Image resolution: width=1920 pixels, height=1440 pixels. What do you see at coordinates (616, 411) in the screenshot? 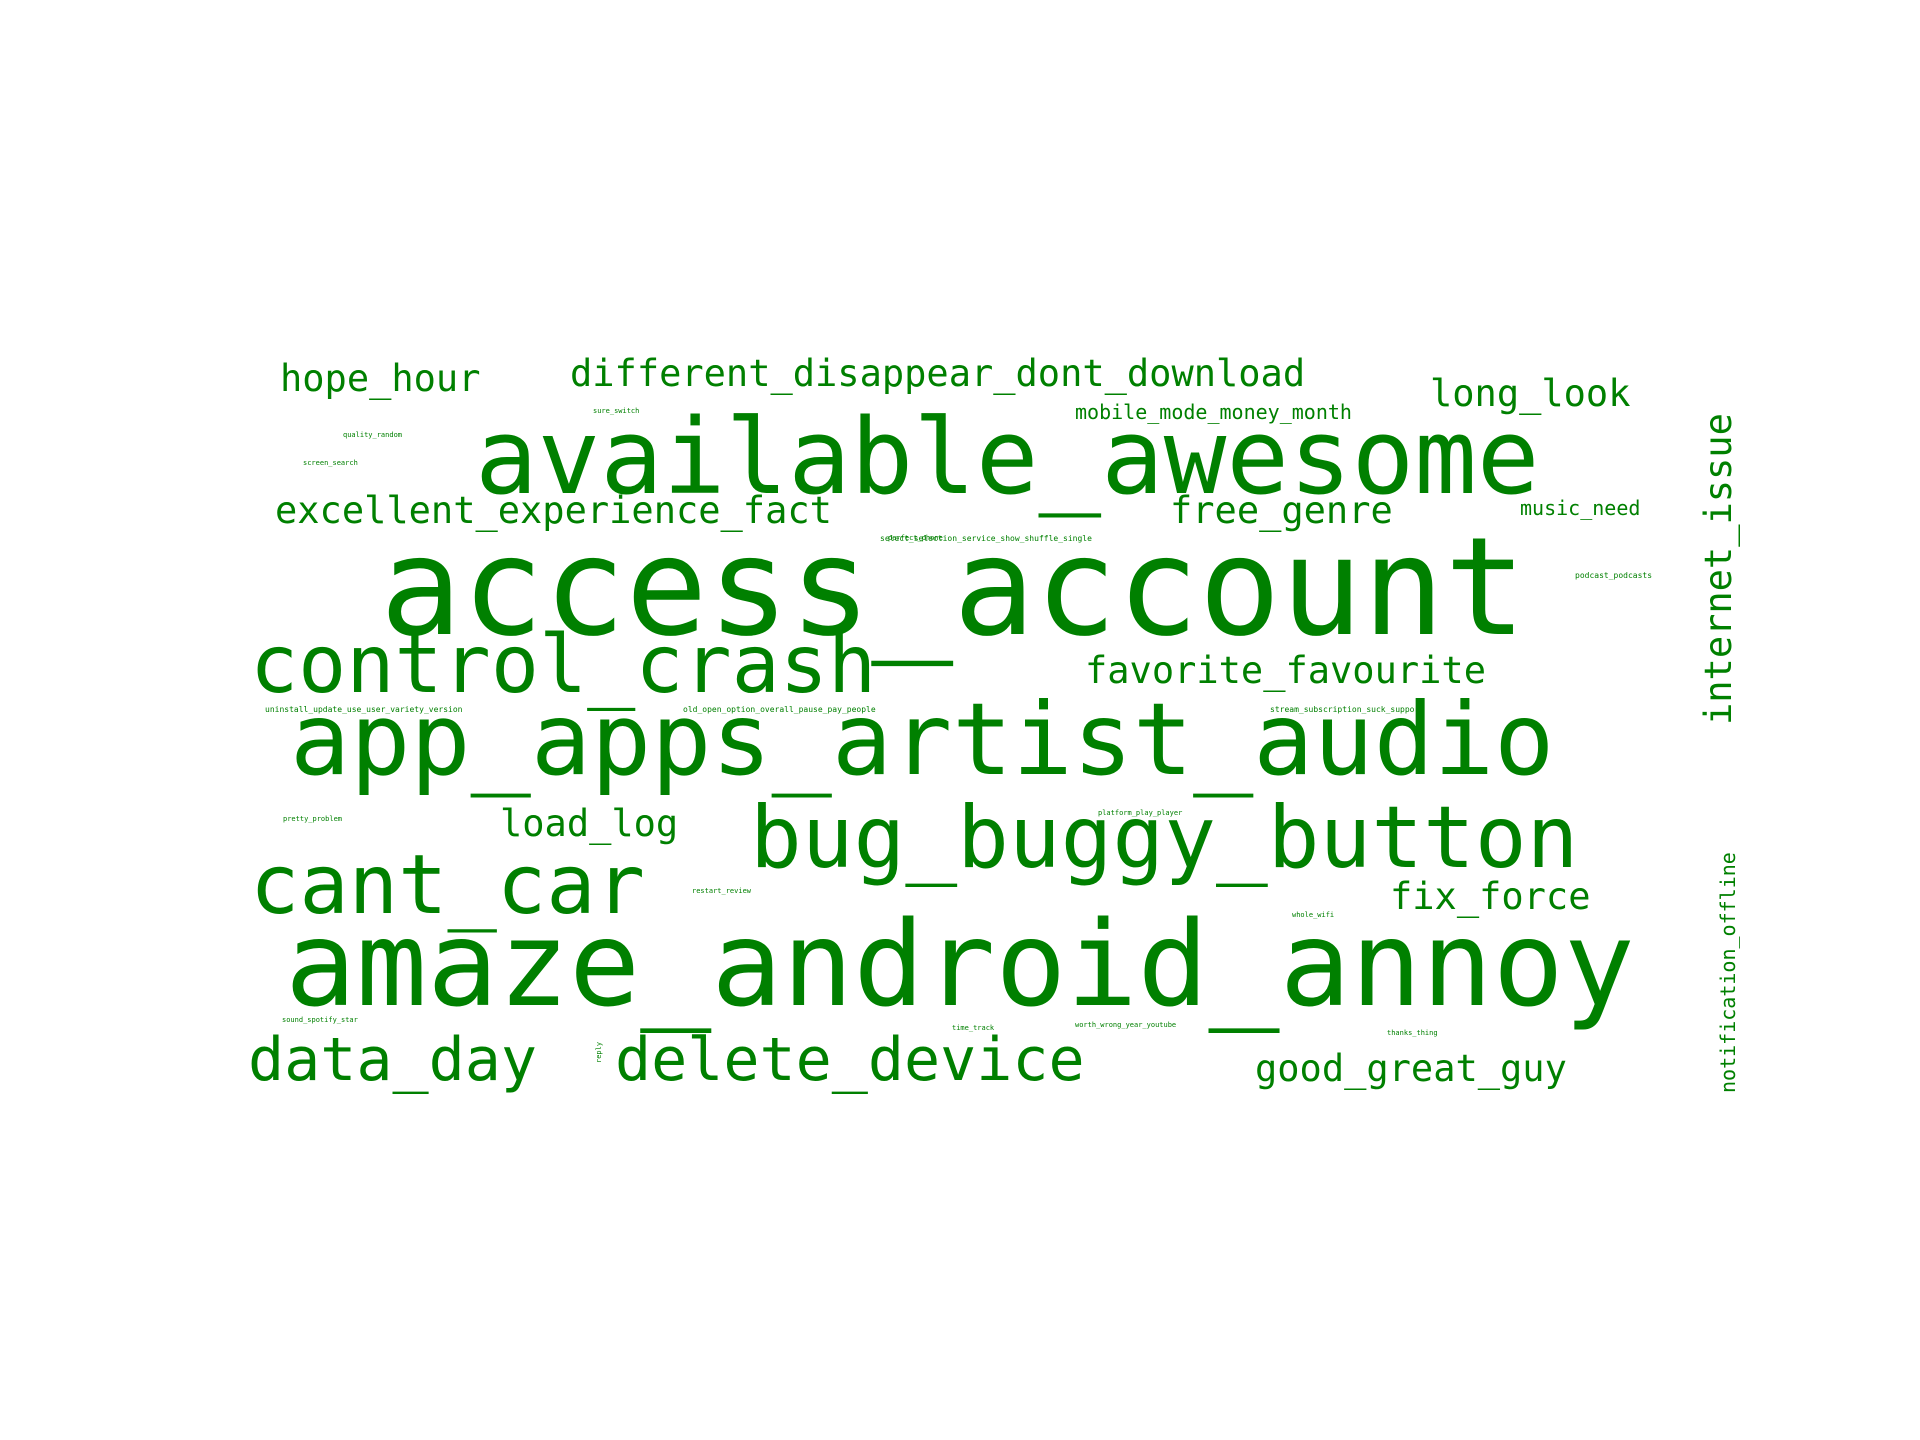
I see `word-cloud-word: sure_switch` at bounding box center [616, 411].